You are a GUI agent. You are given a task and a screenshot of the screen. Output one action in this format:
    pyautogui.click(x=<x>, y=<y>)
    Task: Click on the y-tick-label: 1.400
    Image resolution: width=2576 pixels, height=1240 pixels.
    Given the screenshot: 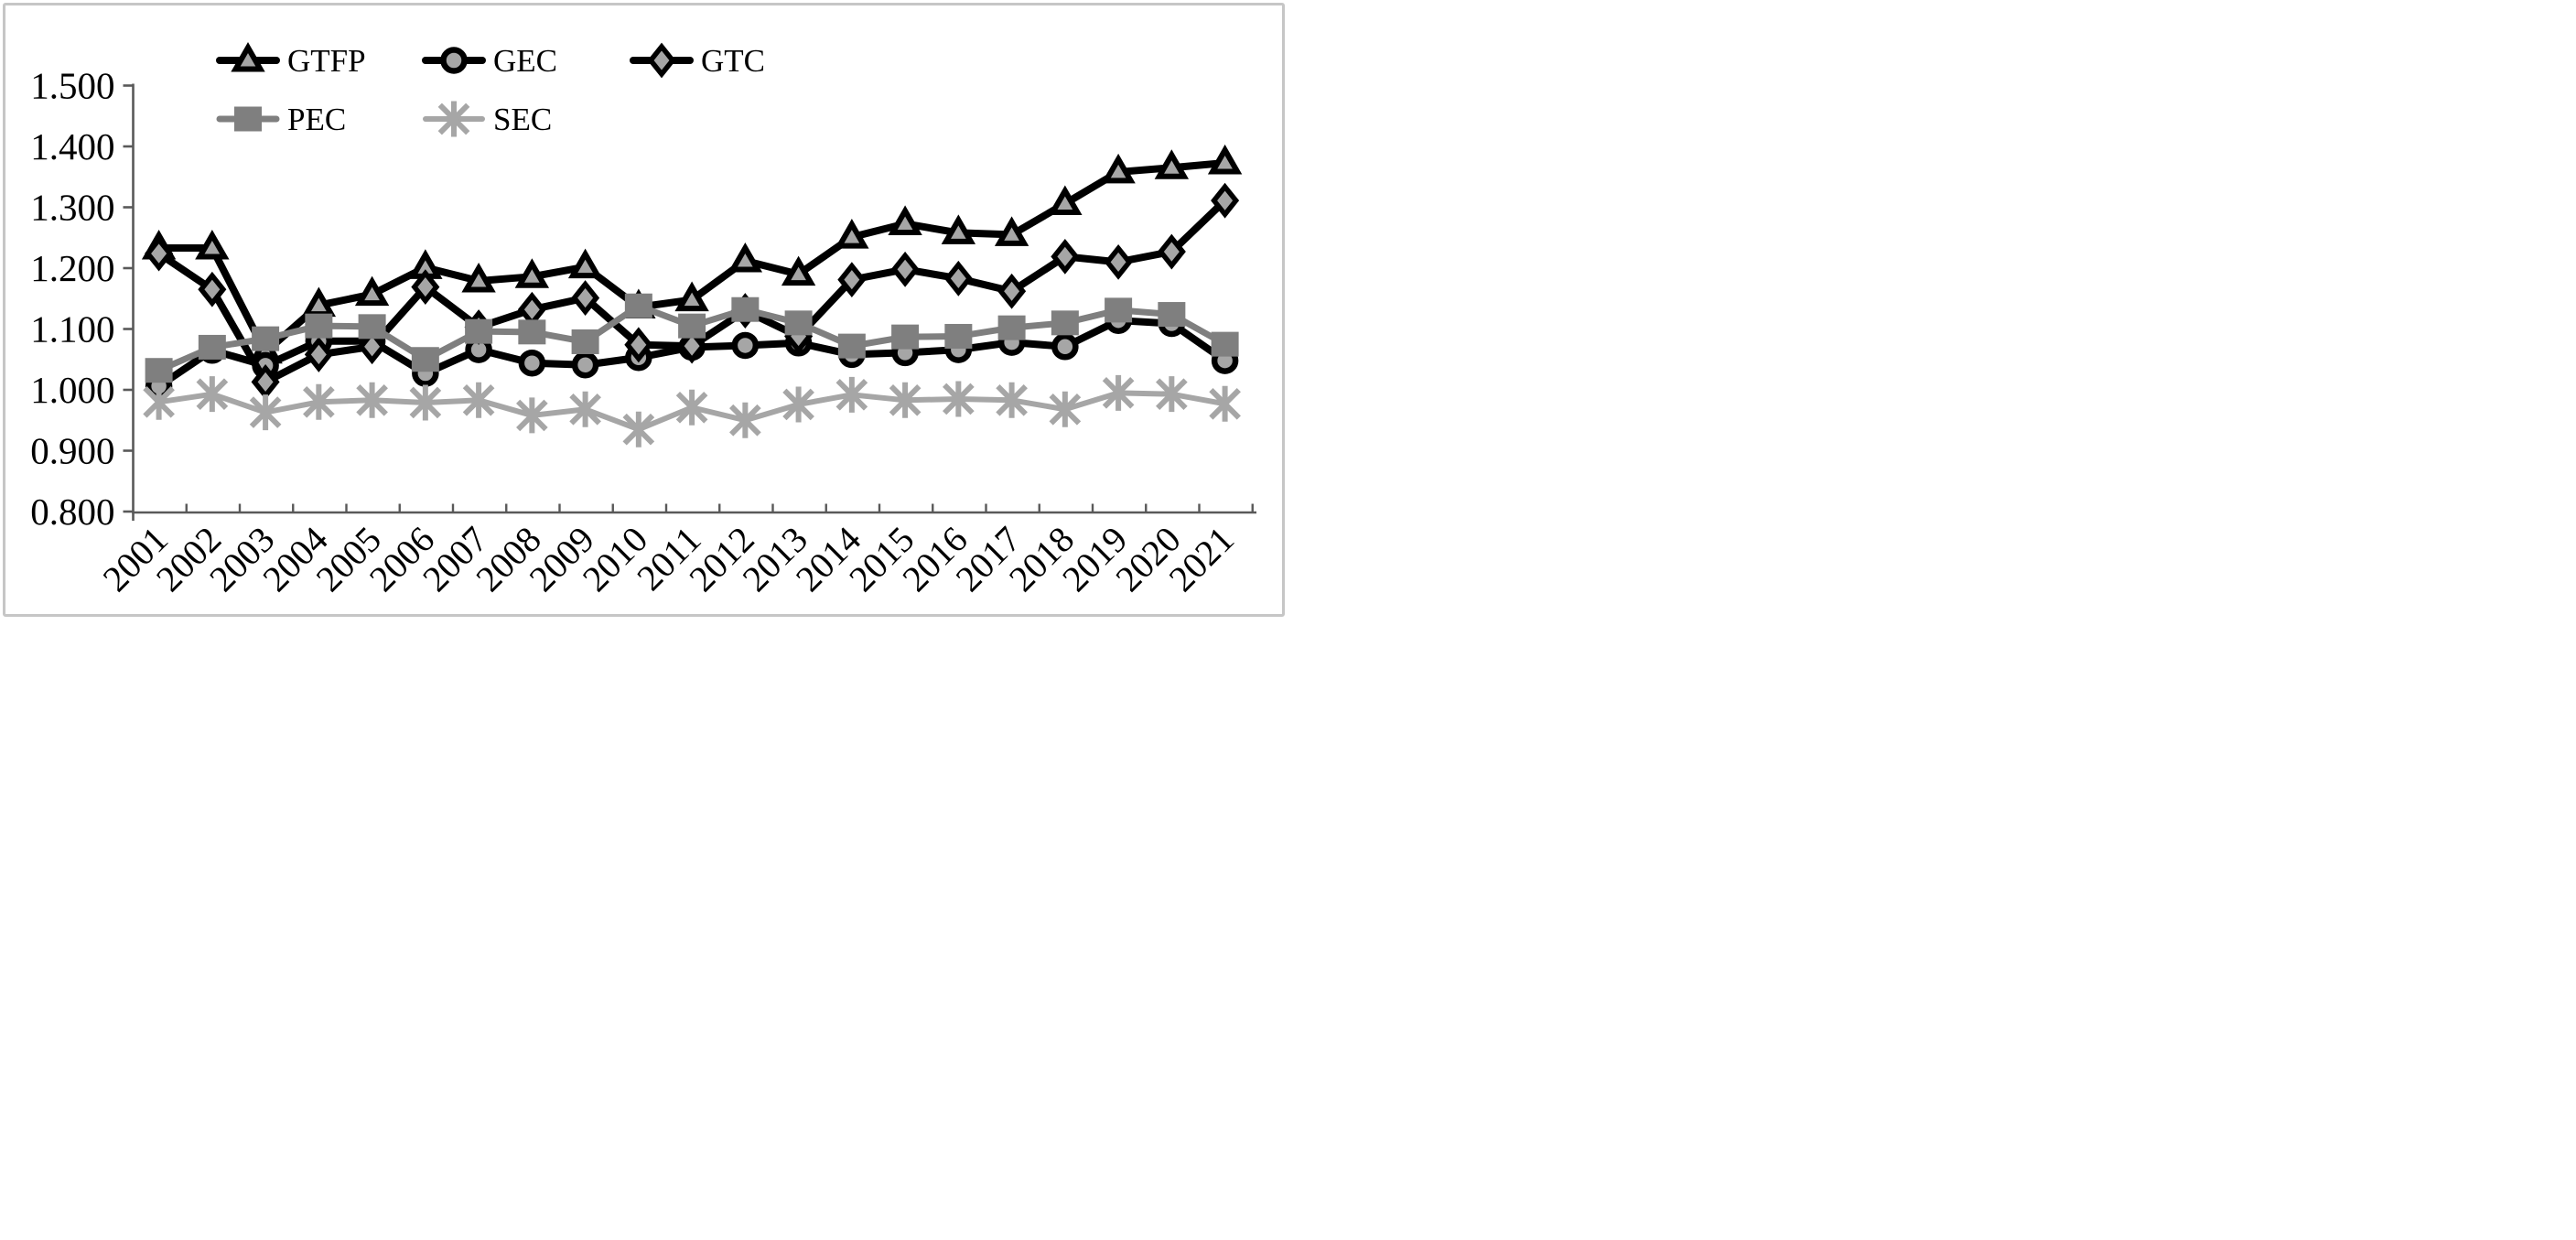 What is the action you would take?
    pyautogui.click(x=72, y=146)
    